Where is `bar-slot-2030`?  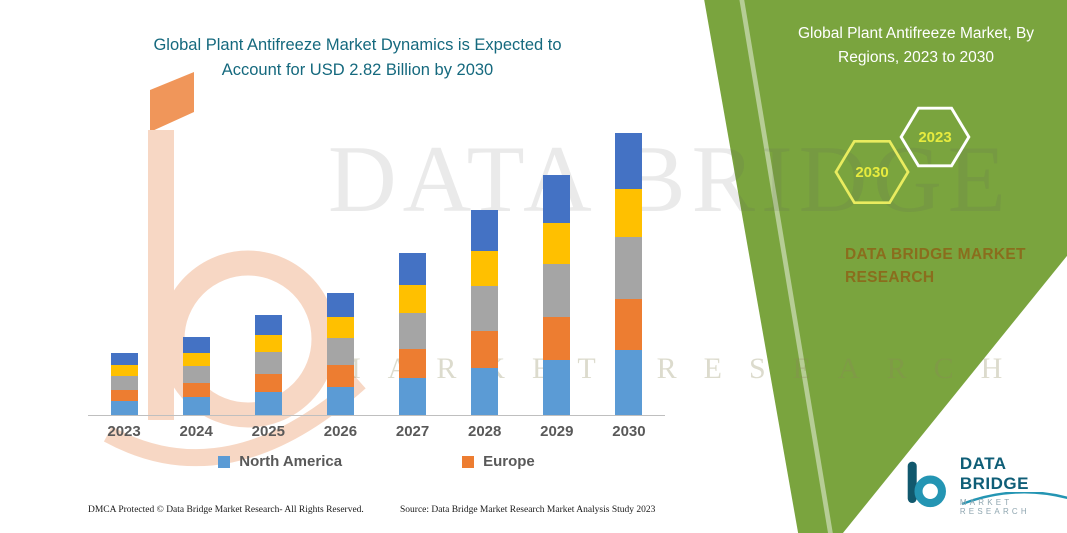 bar-slot-2030 is located at coordinates (629, 269).